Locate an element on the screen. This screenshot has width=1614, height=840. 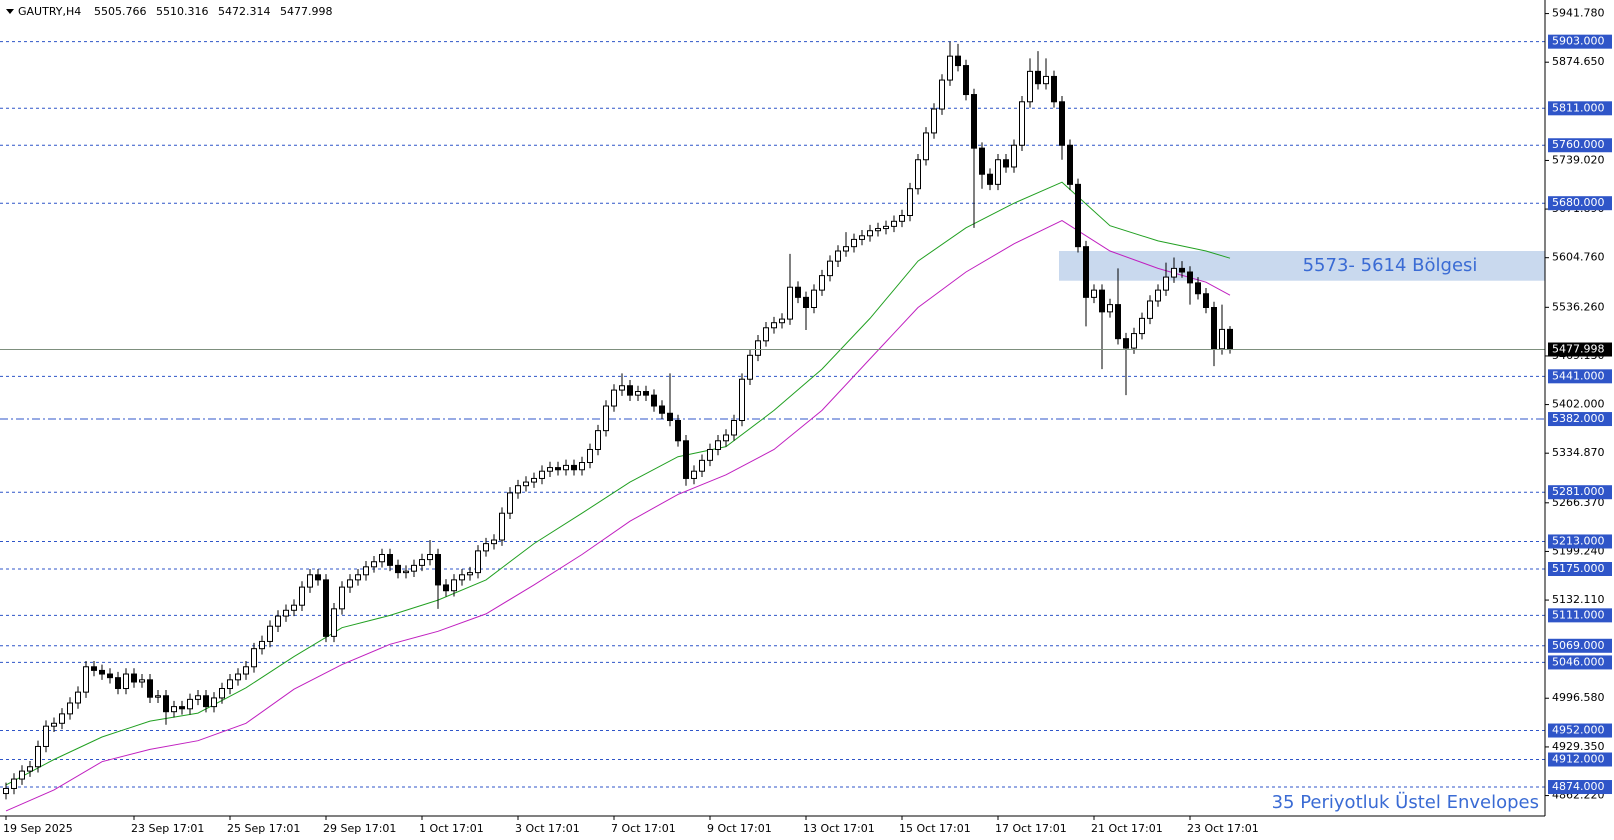
x-tick-label: 7 Oct 17:01 is located at coordinates (643, 828).